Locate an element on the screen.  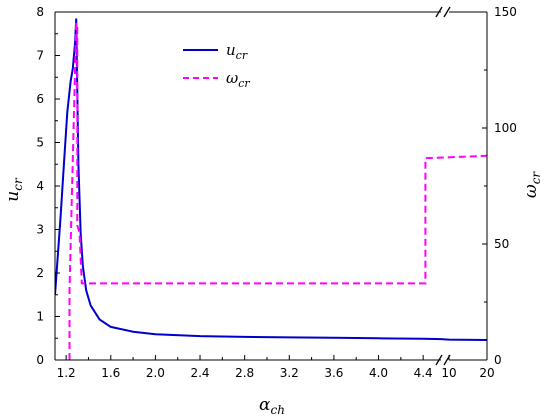
left-y-tick-label: 3 is located at coordinates (40, 230).